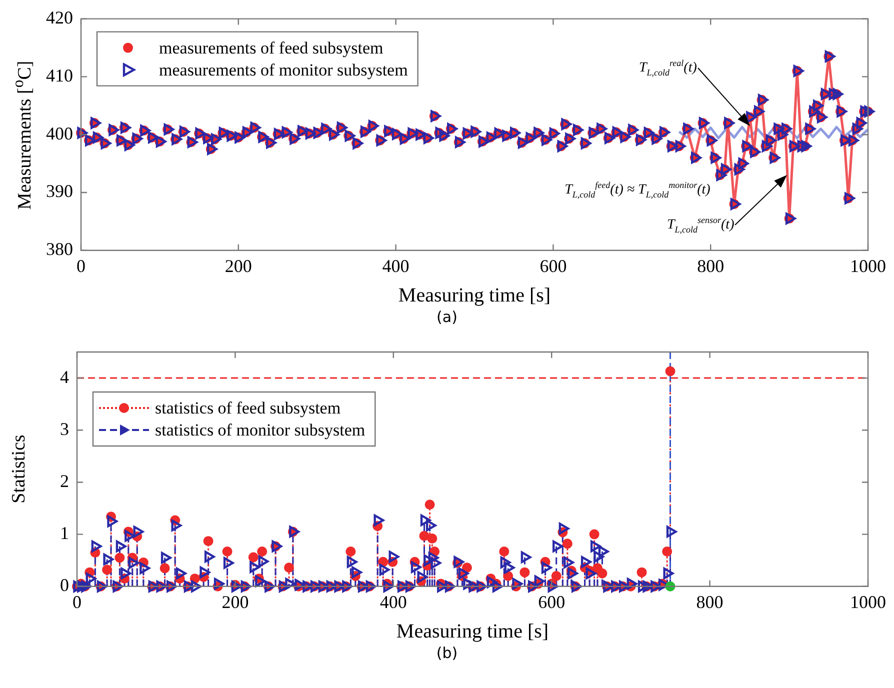 The image size is (894, 688). I want to click on y-tick-label: 0, so click(64, 585).